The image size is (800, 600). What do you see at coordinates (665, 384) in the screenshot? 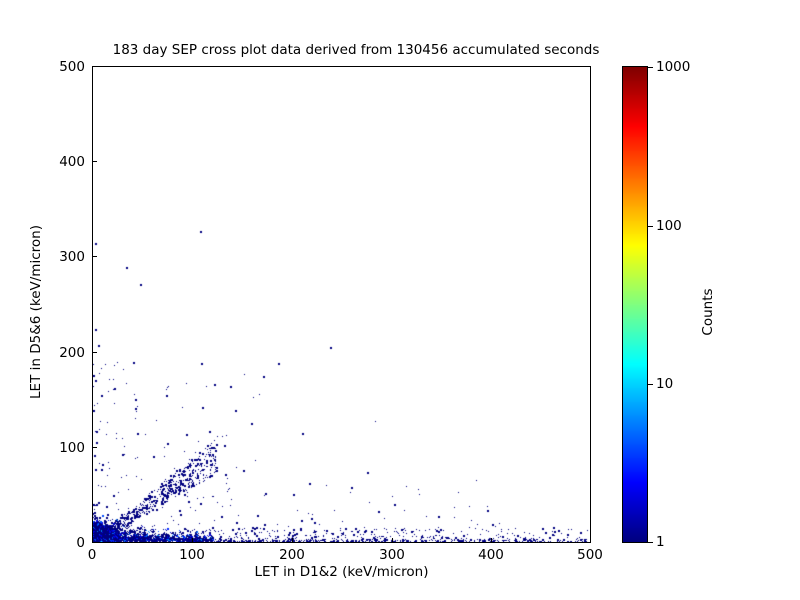
I see `colorbar-tick-label-10: 10` at bounding box center [665, 384].